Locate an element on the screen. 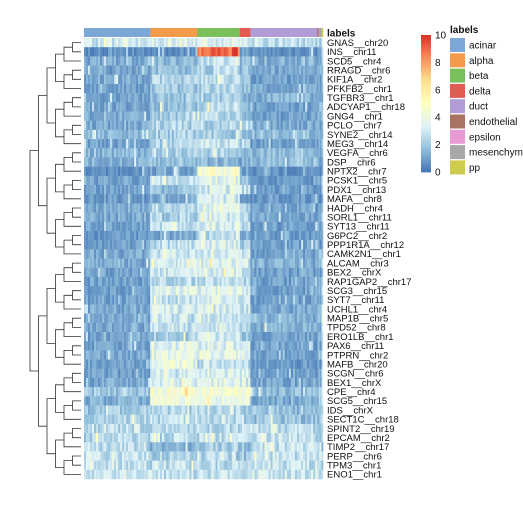  gene-label: EPCAM__chr2 is located at coordinates (358, 438).